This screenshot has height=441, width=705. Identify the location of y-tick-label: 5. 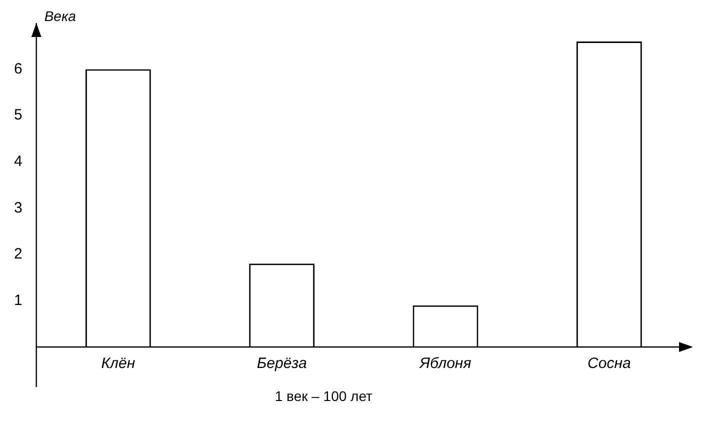
(18, 115).